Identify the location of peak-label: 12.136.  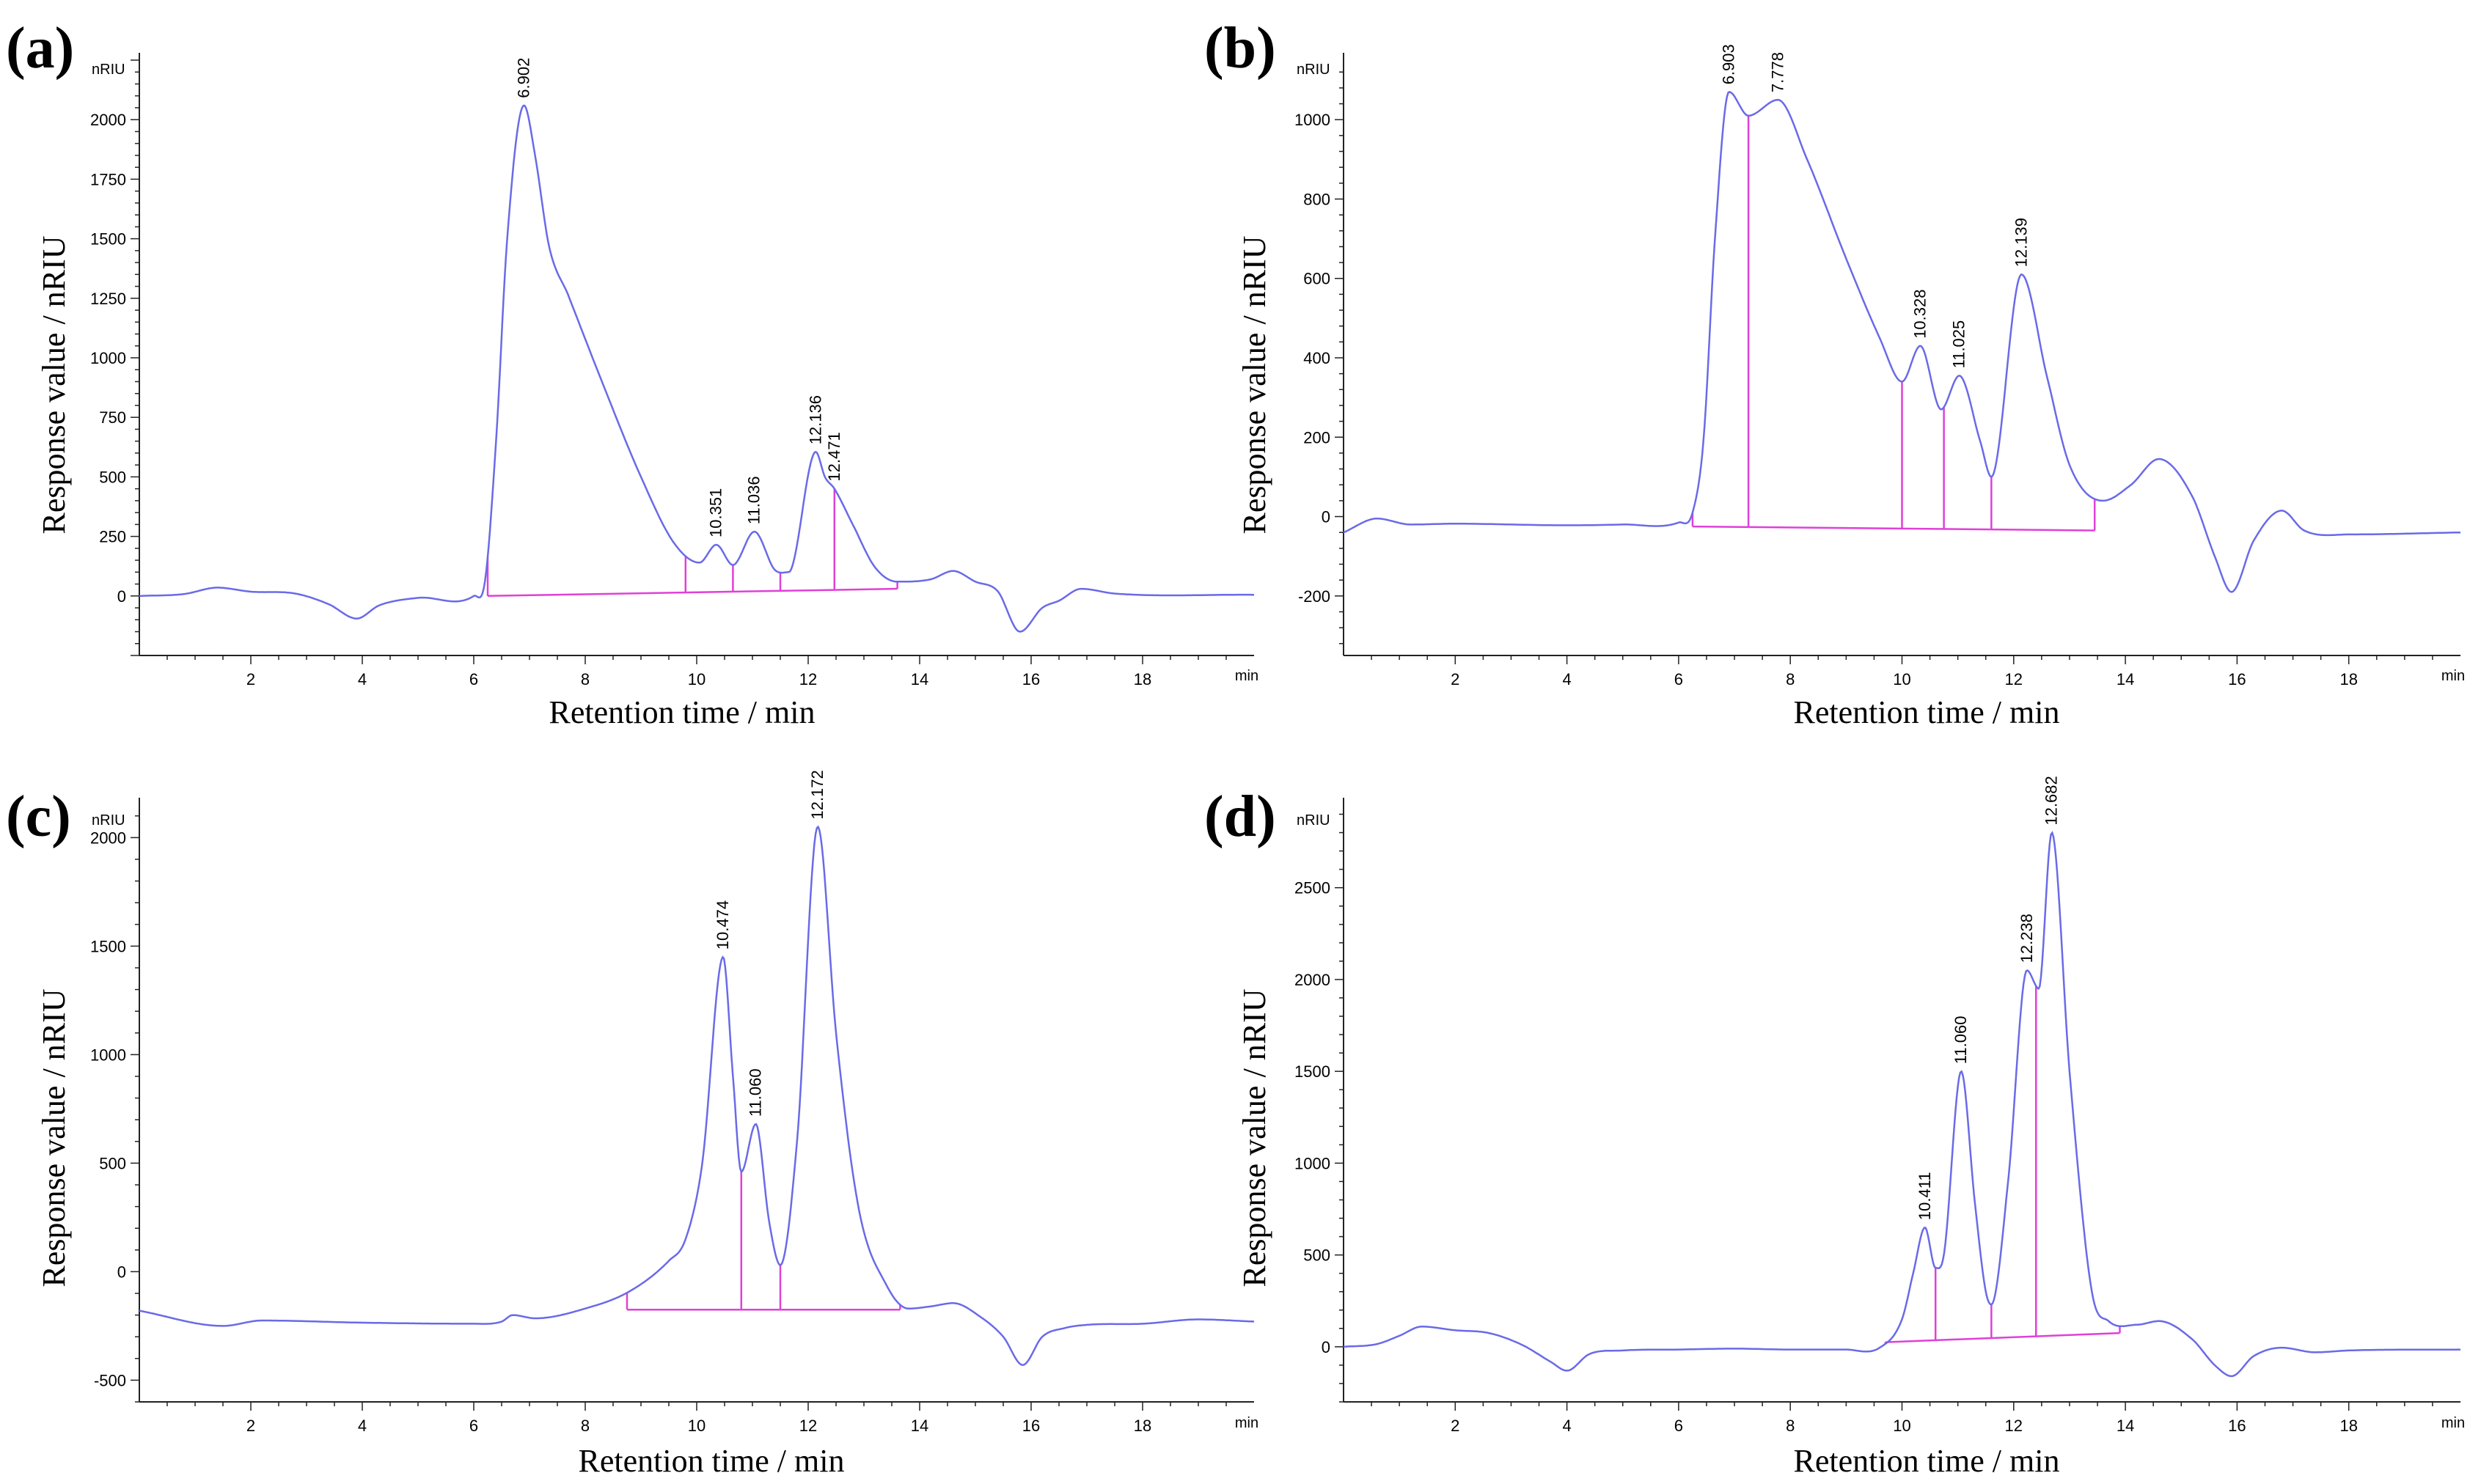
(815, 419).